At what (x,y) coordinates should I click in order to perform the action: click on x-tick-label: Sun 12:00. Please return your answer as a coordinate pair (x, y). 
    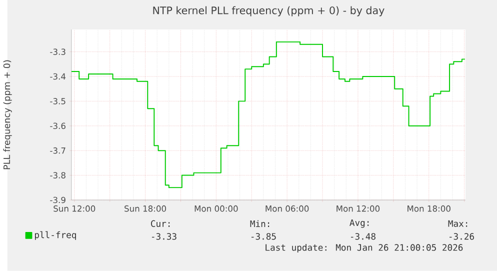
    Looking at the image, I should click on (75, 208).